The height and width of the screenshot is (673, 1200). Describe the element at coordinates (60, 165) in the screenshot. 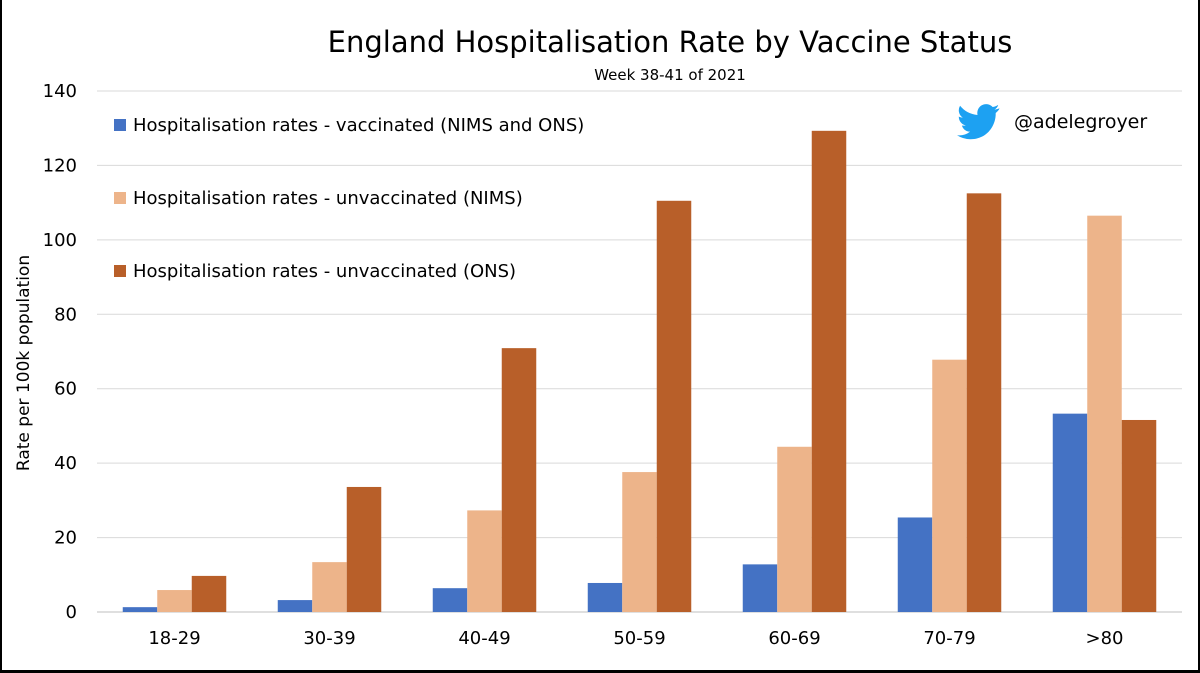

I see `y-tick-label: 120` at that location.